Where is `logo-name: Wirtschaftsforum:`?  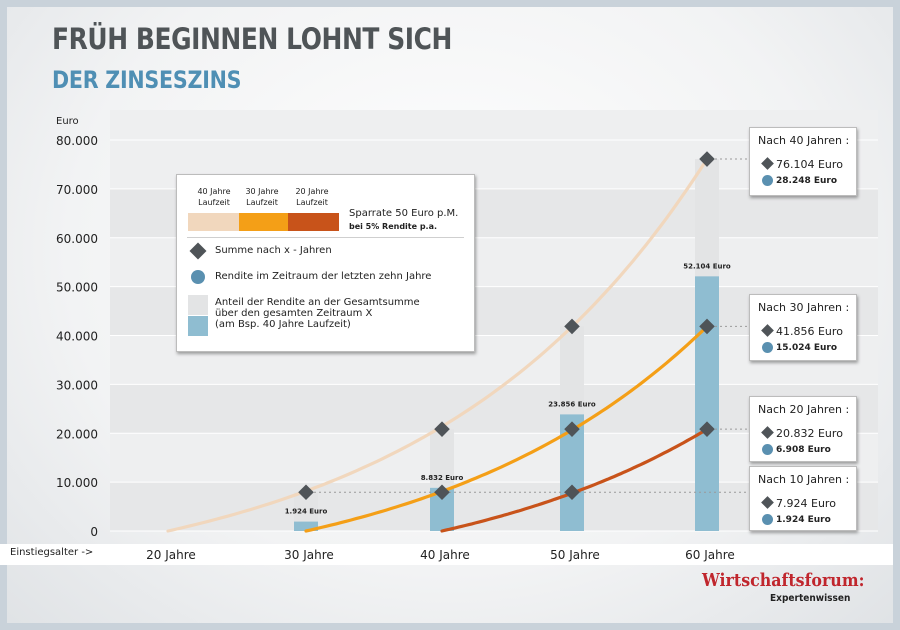 logo-name: Wirtschaftsforum: is located at coordinates (783, 580).